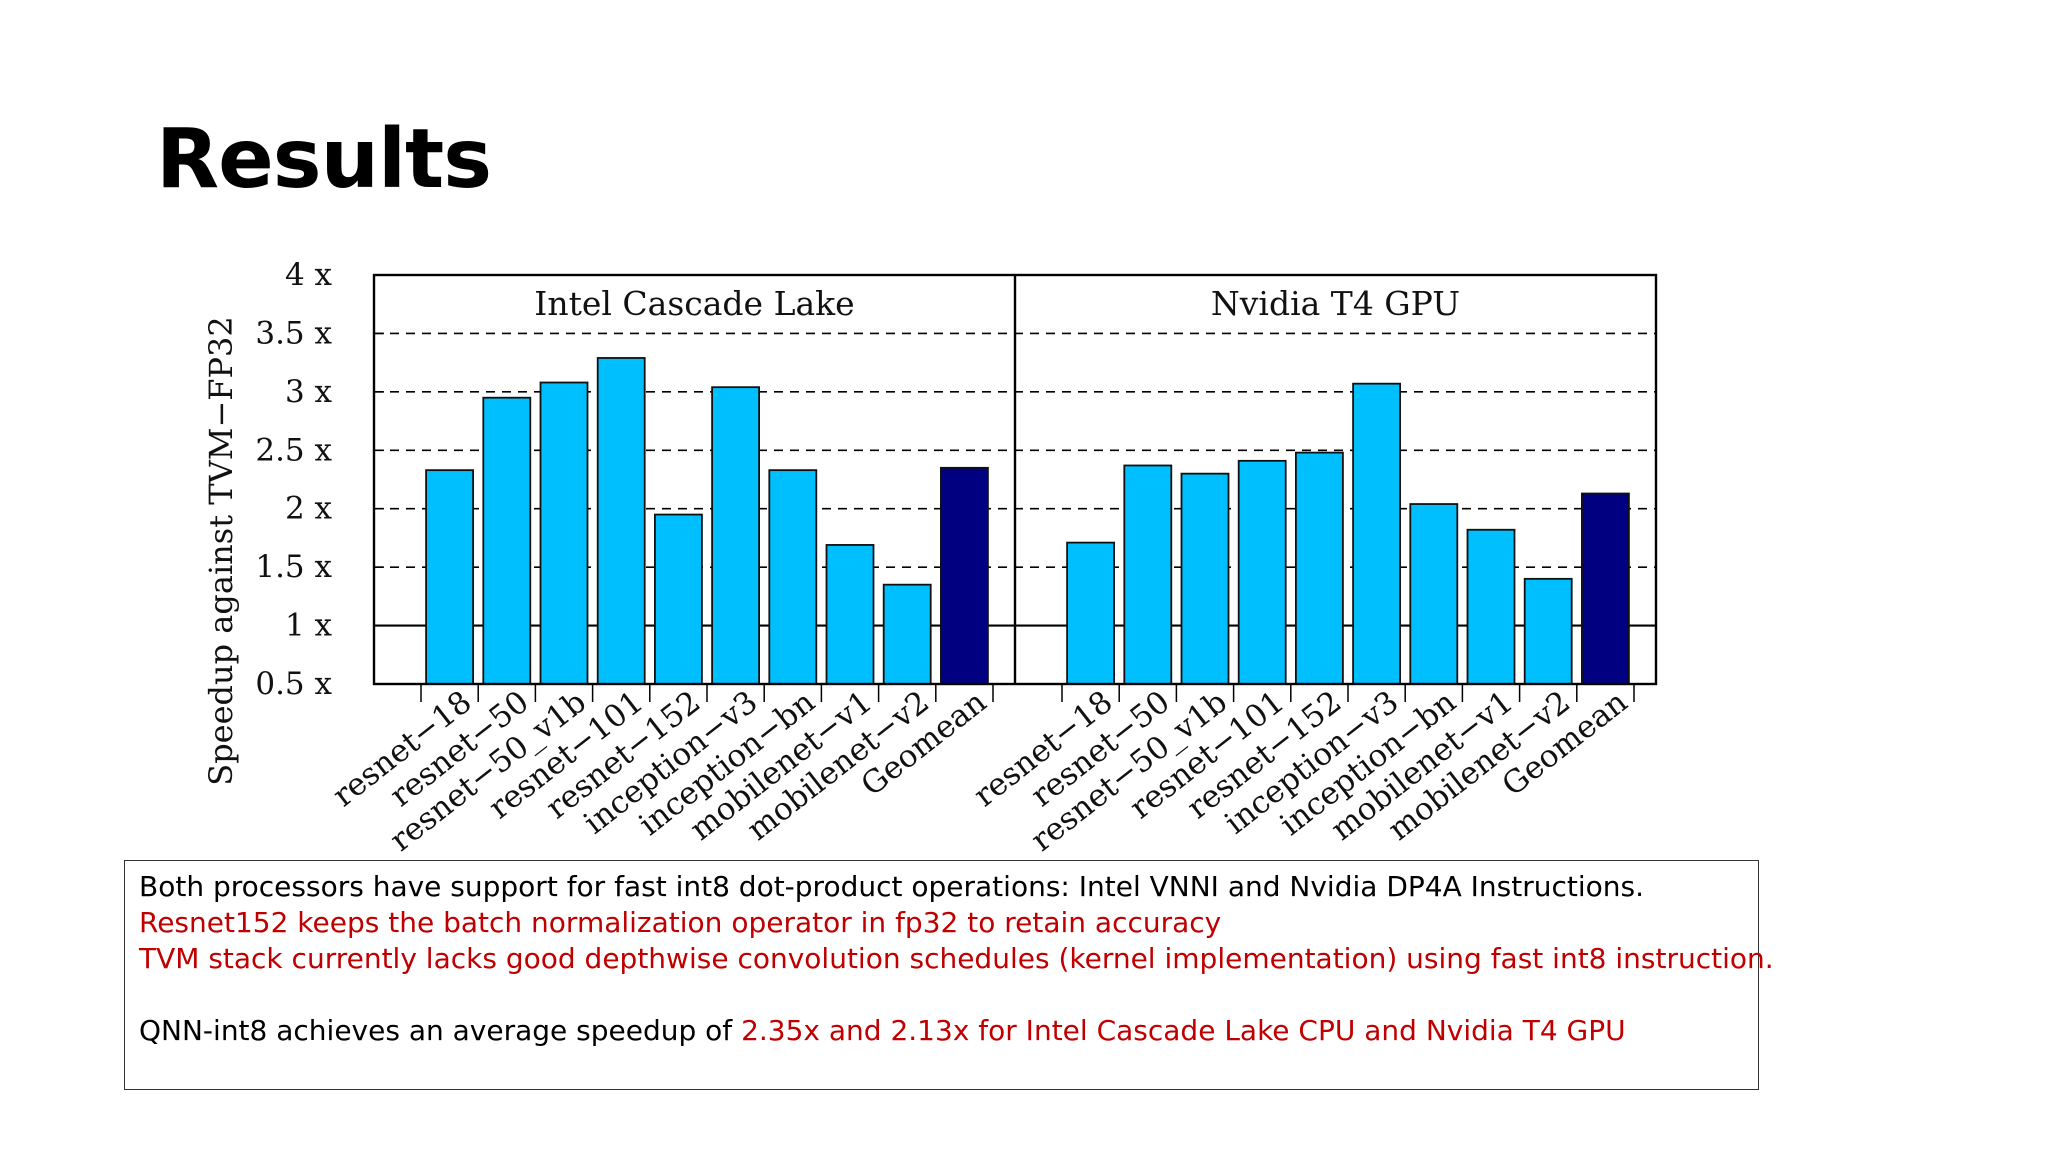 This screenshot has height=1152, width=2048. I want to click on y-tick-label: 2 x, so click(309, 509).